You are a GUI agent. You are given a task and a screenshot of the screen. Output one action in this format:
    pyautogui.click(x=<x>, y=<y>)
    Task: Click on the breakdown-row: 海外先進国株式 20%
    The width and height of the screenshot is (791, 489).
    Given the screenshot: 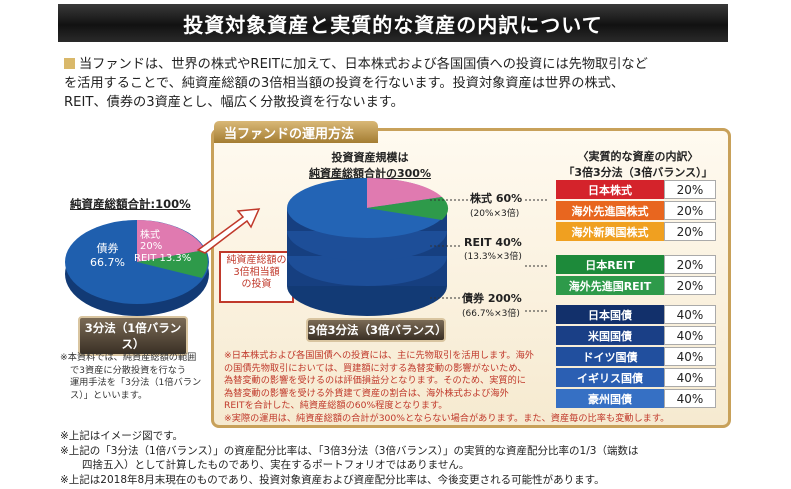 What is the action you would take?
    pyautogui.click(x=636, y=210)
    